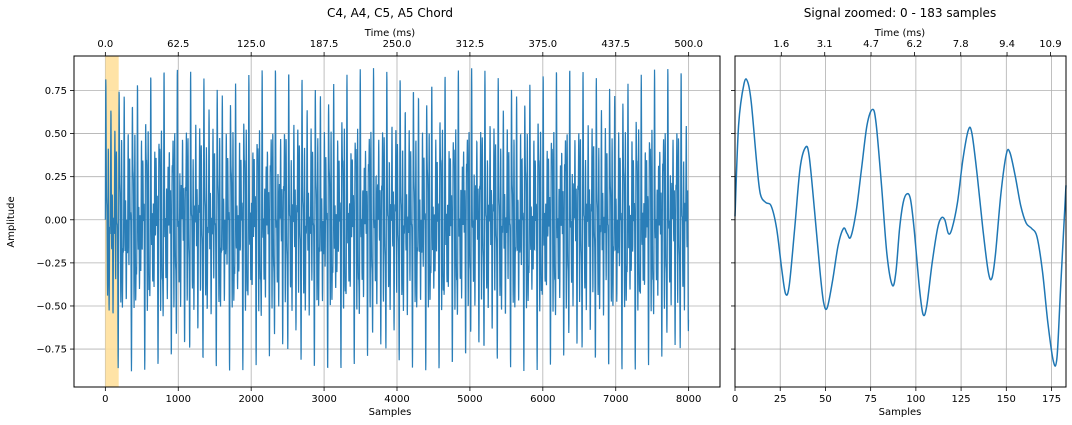 The width and height of the screenshot is (1072, 425). Describe the element at coordinates (915, 399) in the screenshot. I see `x-tick-label: 100` at that location.